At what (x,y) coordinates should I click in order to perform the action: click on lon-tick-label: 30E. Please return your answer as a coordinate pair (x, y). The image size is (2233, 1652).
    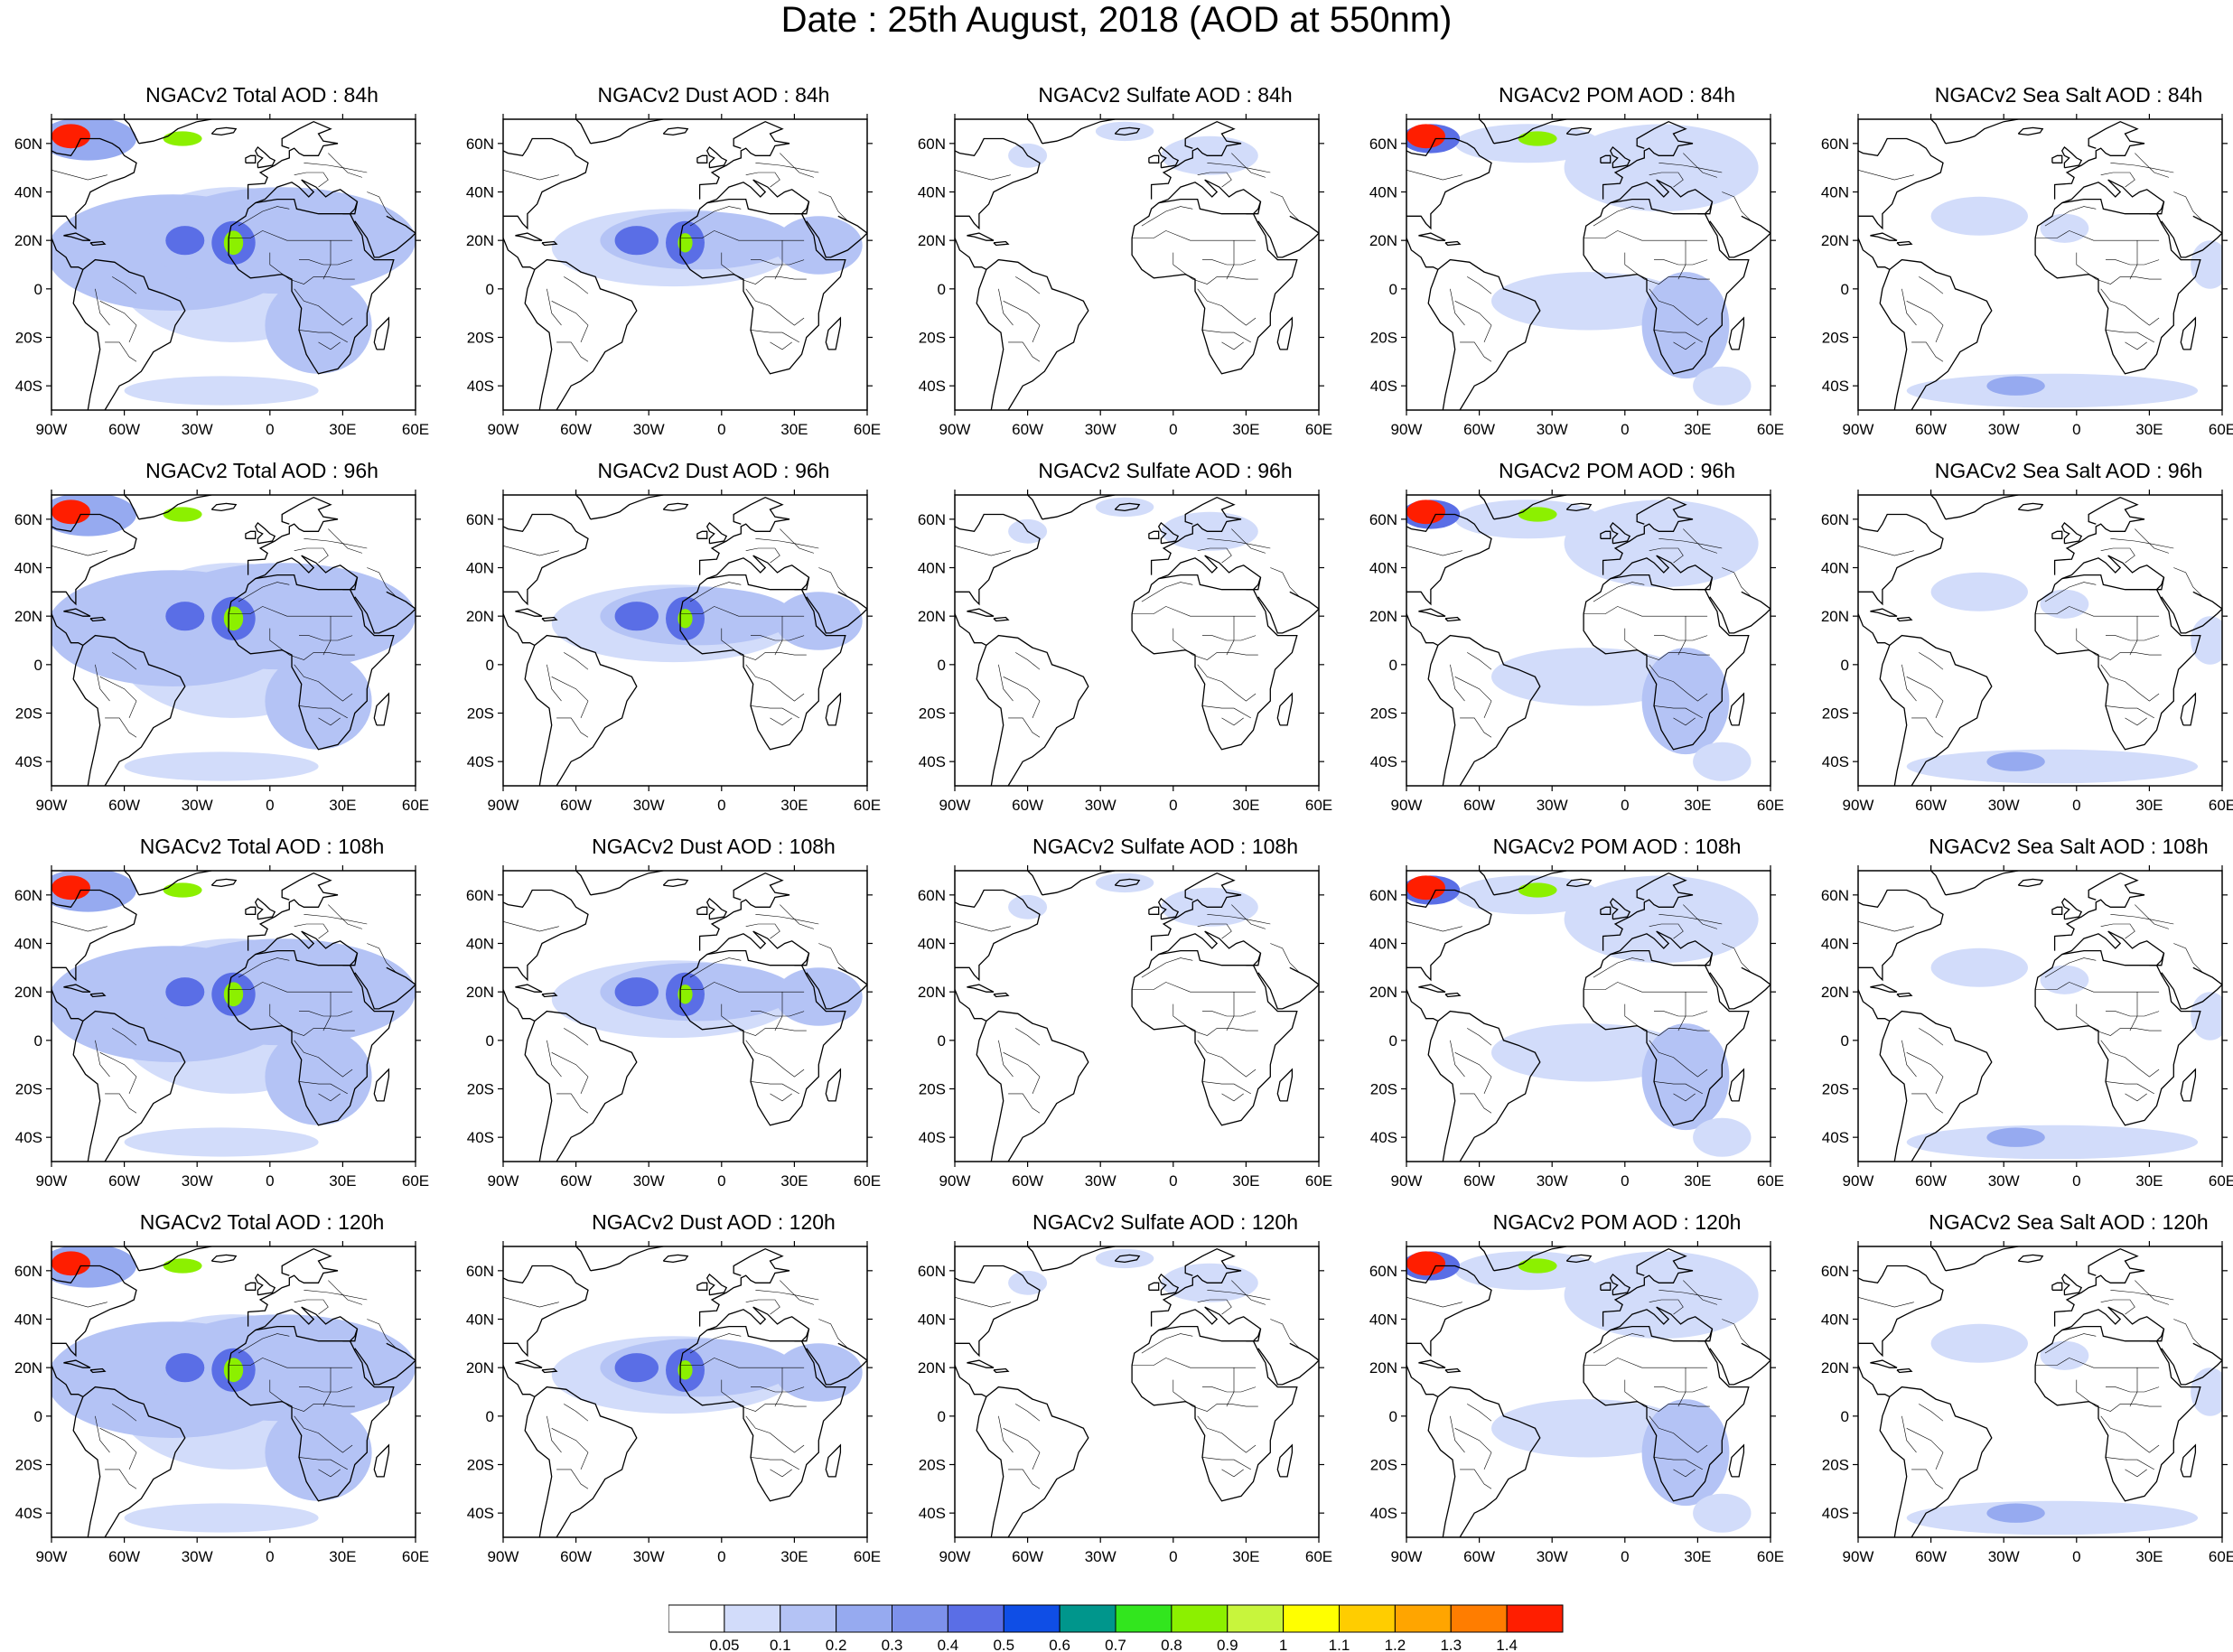
    Looking at the image, I should click on (1697, 1181).